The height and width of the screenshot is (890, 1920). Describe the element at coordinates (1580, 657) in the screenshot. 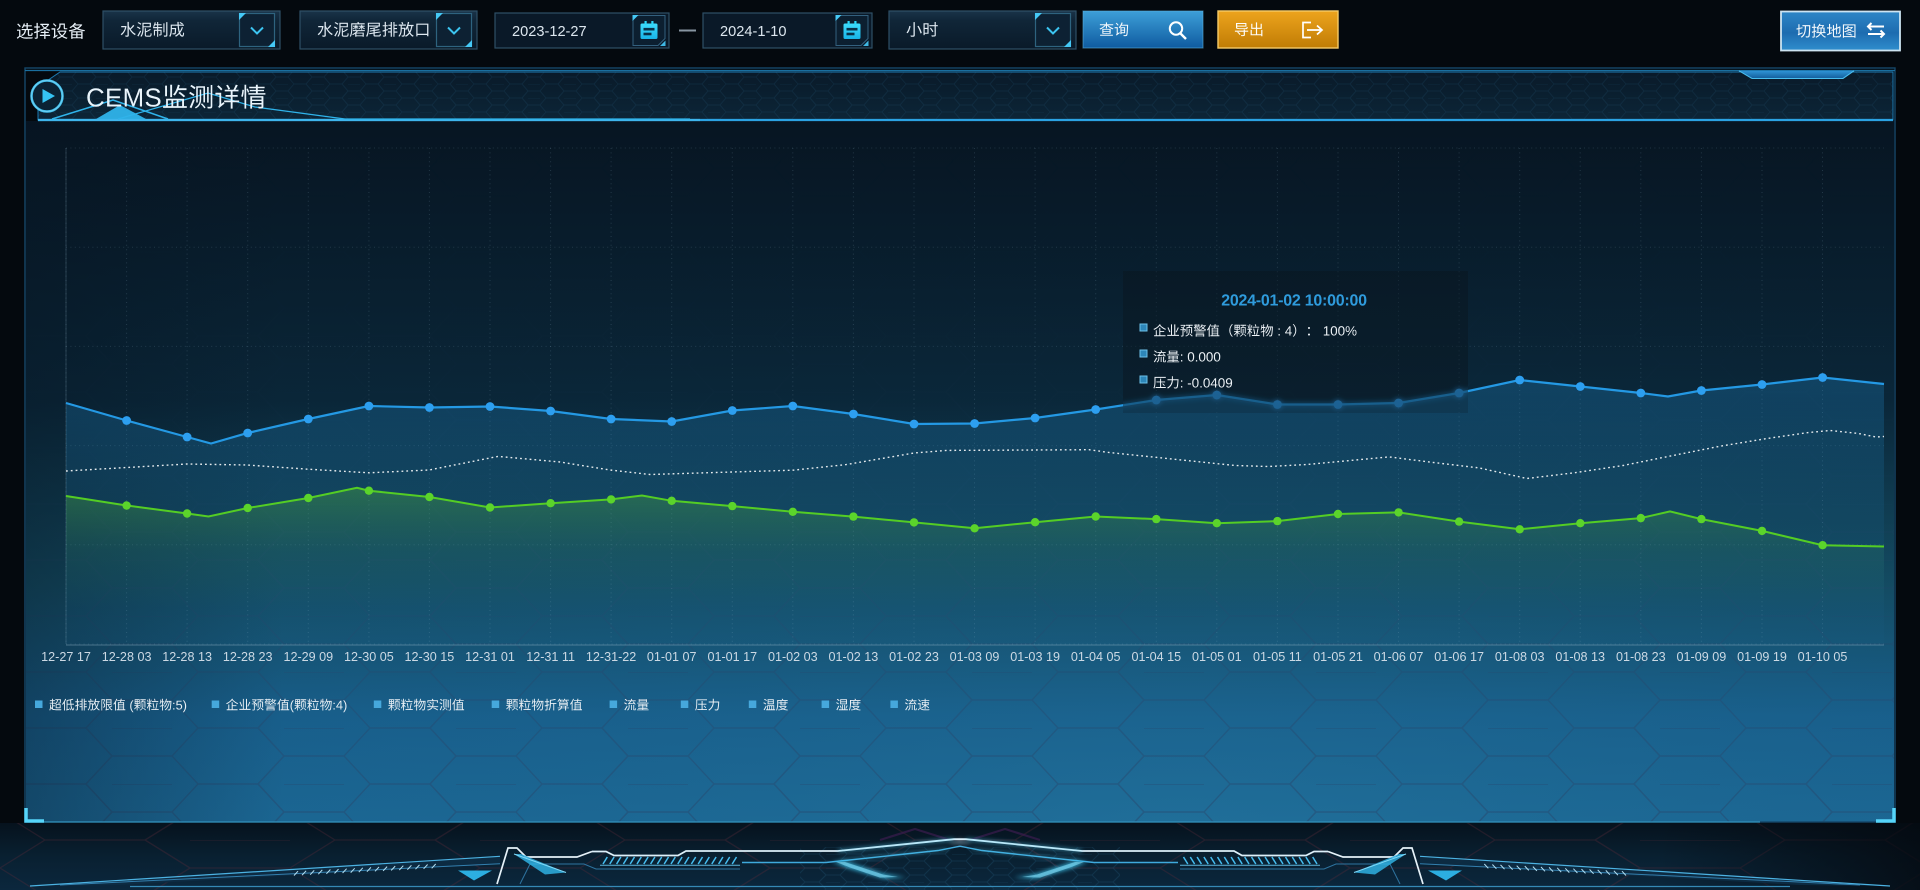

I see `svg-text: 01-08 13` at that location.